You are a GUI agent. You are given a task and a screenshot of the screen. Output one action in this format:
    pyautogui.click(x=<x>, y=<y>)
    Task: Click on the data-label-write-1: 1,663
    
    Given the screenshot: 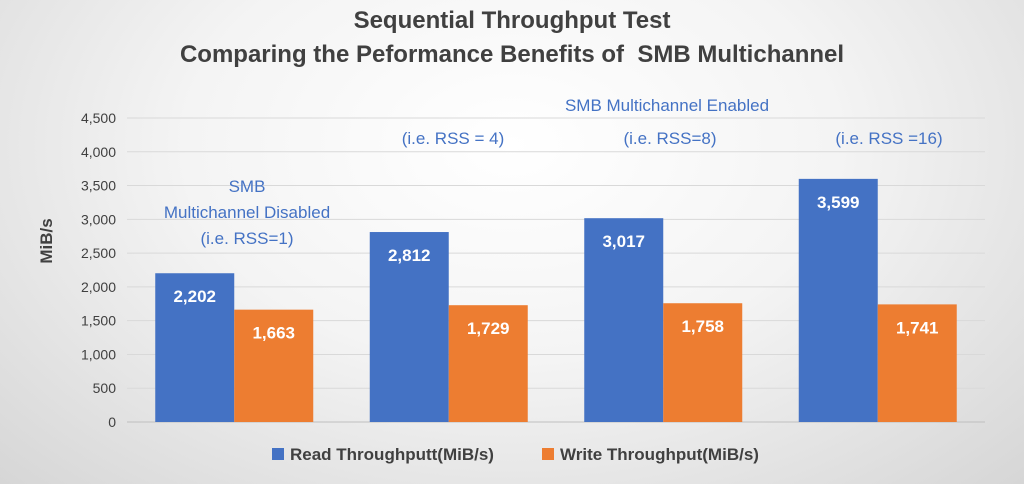 What is the action you would take?
    pyautogui.click(x=273, y=333)
    